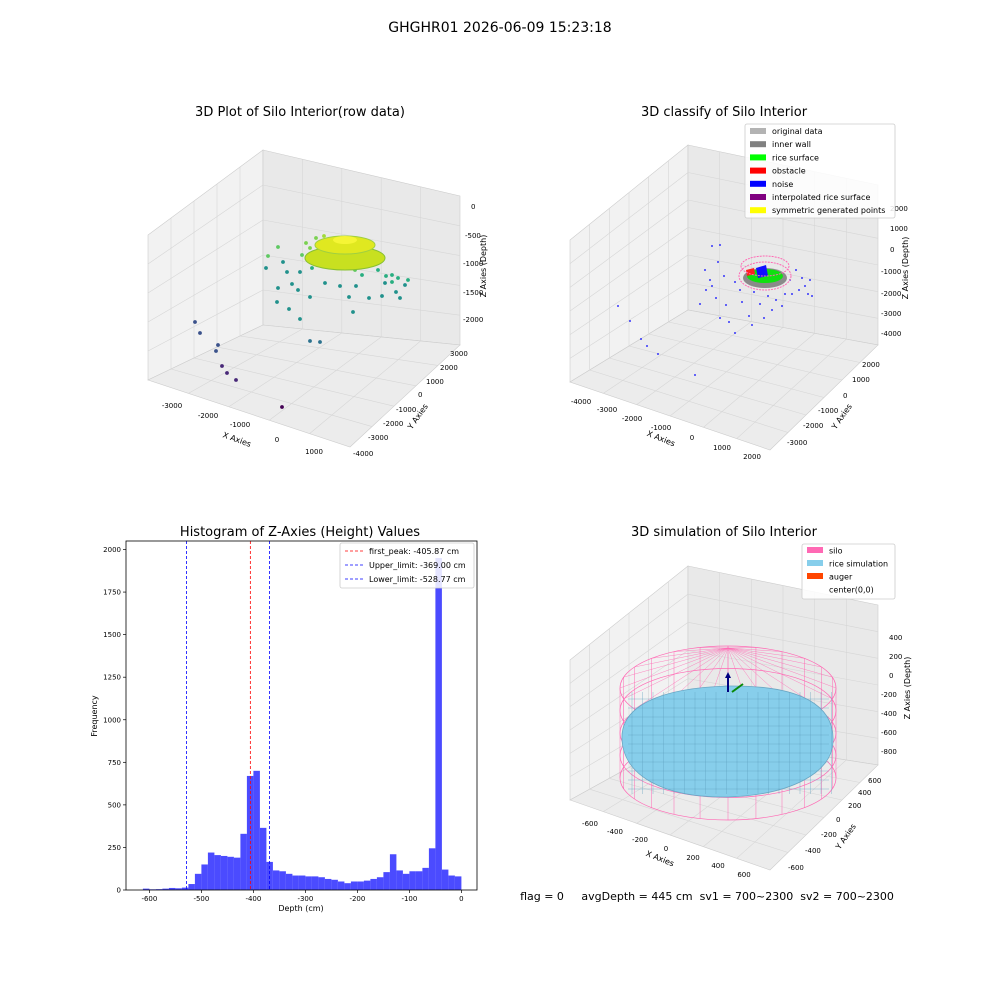  What do you see at coordinates (795, 157) in the screenshot?
I see `classify-legend-label: rice surface` at bounding box center [795, 157].